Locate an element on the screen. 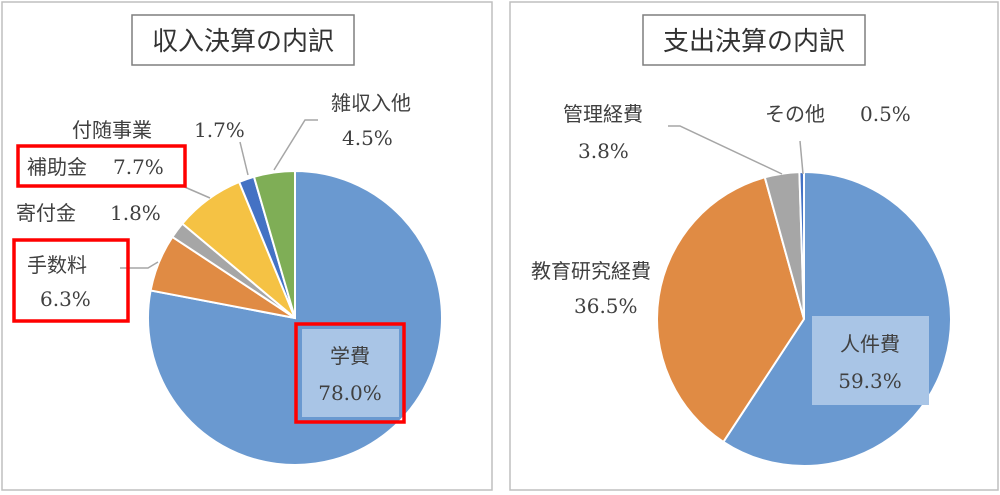  expense-label-admin: 管理経費 3.8% is located at coordinates (603, 132).